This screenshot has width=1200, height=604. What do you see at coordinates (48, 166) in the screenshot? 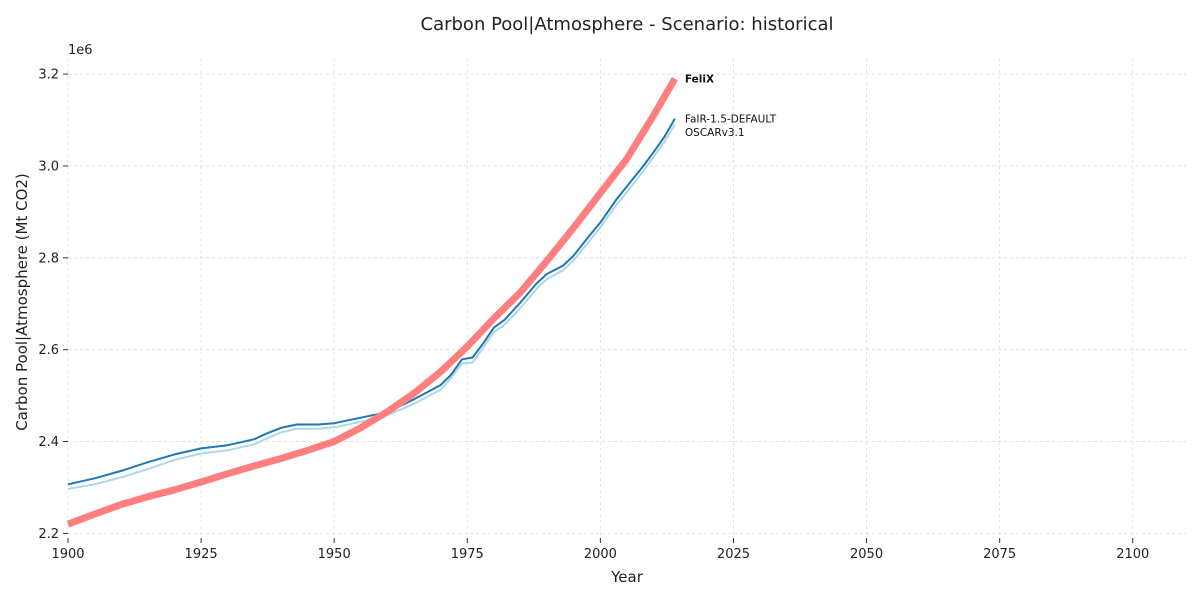
I see `y-tick-label: 3.0` at bounding box center [48, 166].